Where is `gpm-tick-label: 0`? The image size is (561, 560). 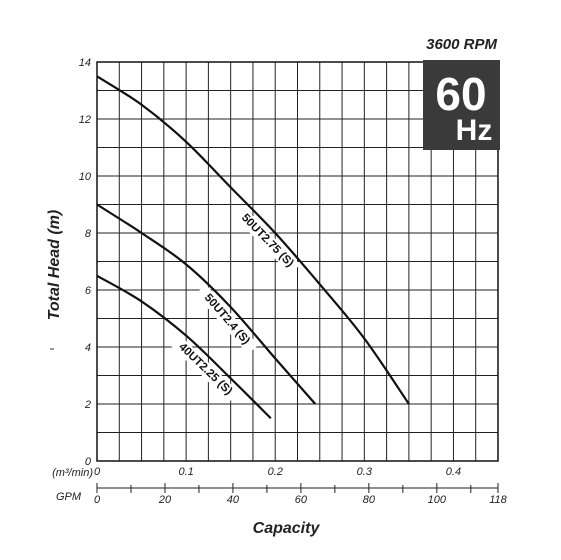
gpm-tick-label: 0 is located at coordinates (97, 500).